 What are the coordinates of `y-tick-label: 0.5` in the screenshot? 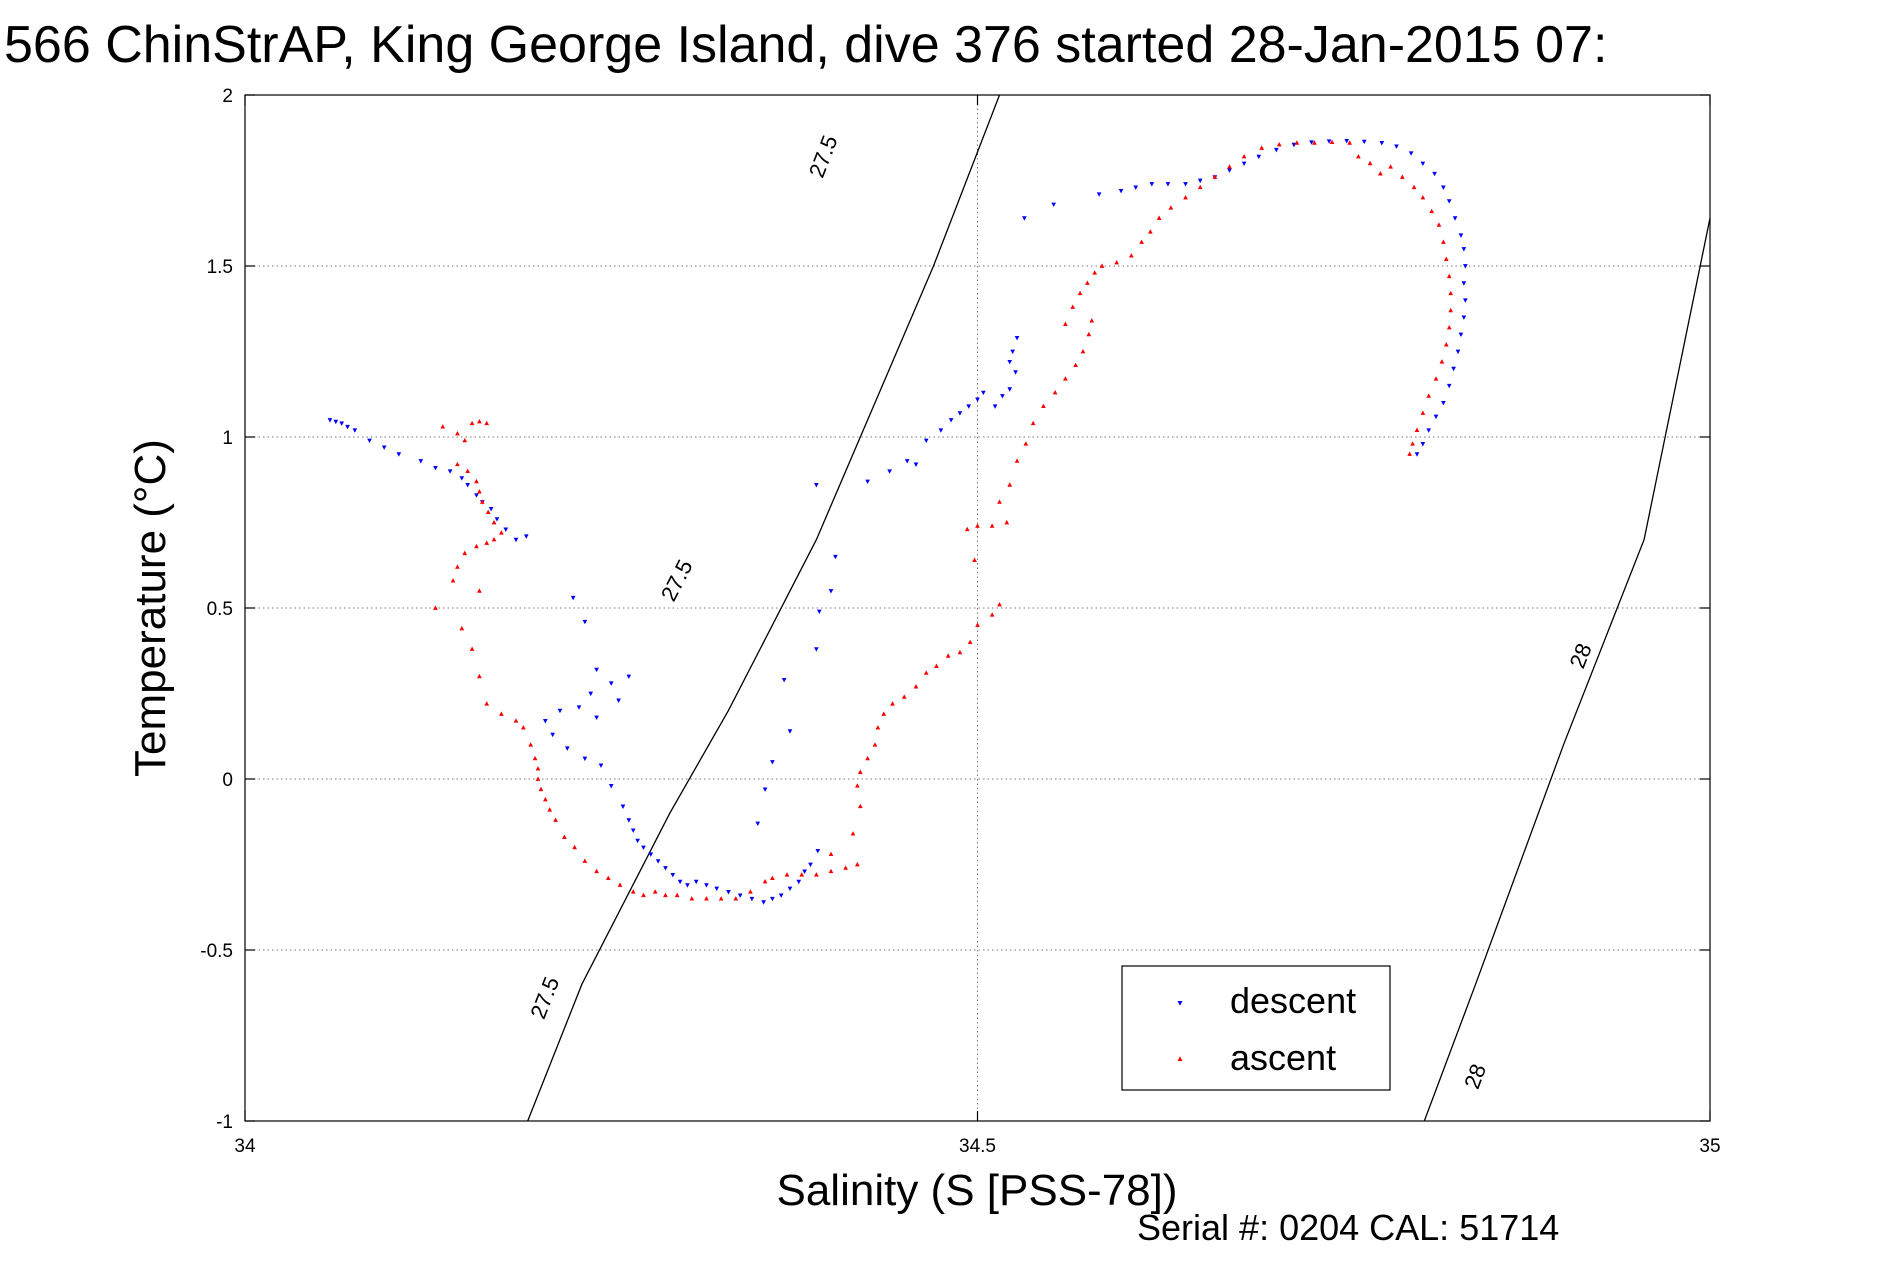 It's located at (220, 609).